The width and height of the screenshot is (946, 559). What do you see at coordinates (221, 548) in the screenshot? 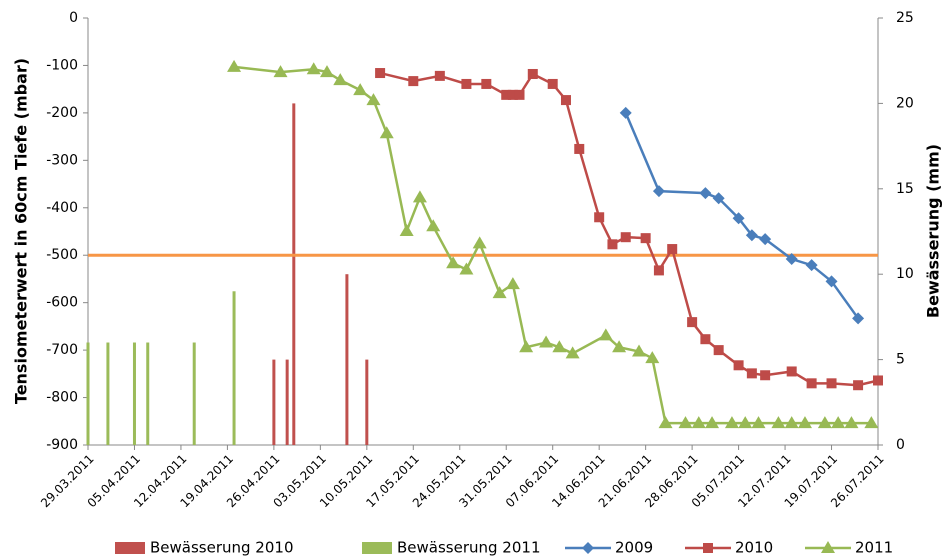
I see `legend-label: Bewässerung 2010` at bounding box center [221, 548].